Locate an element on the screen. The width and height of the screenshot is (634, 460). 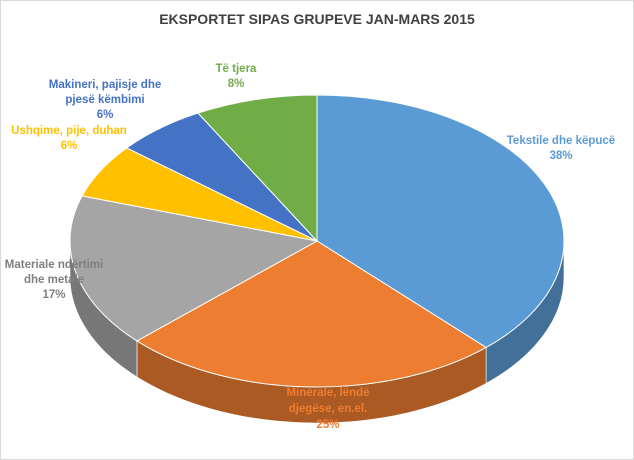
label-minerale-name: Minerale, lëndë djegëse, en.el. is located at coordinates (328, 401).